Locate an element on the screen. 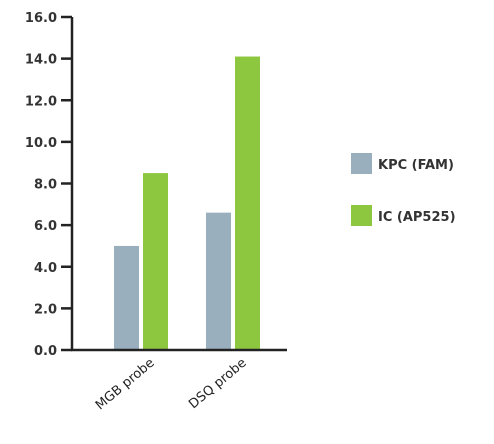  y-tick-label: 4.0 is located at coordinates (45, 268).